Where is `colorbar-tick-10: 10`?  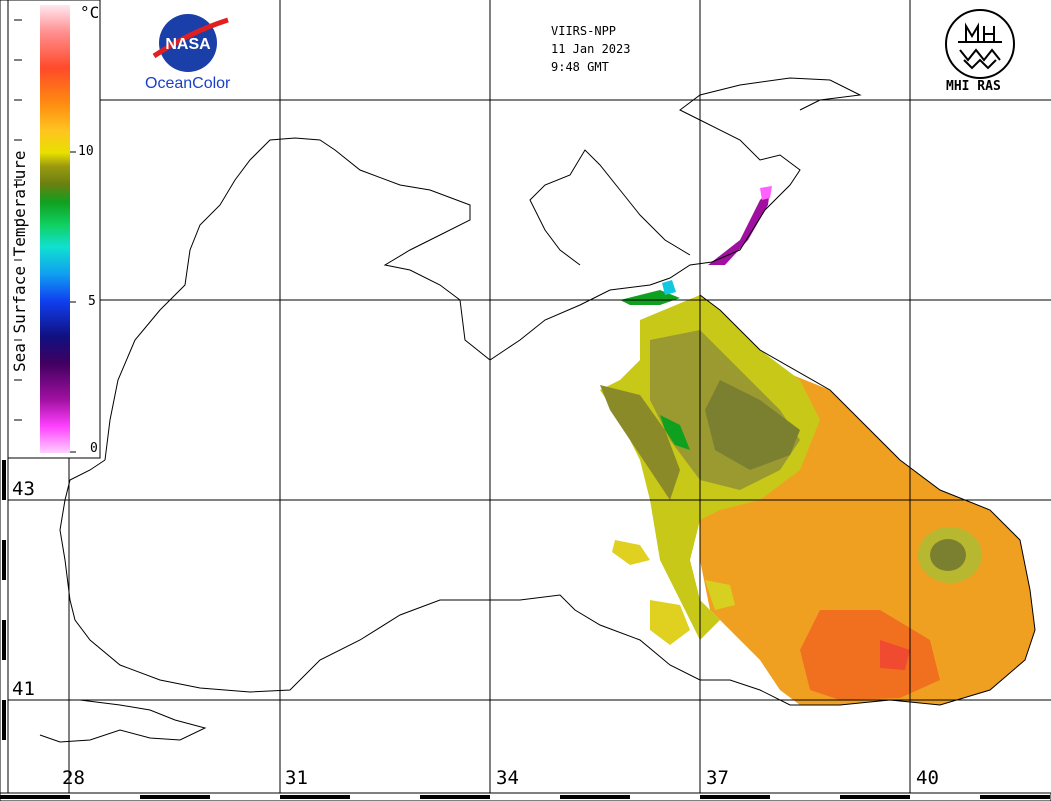
colorbar-tick-10: 10 is located at coordinates (86, 151).